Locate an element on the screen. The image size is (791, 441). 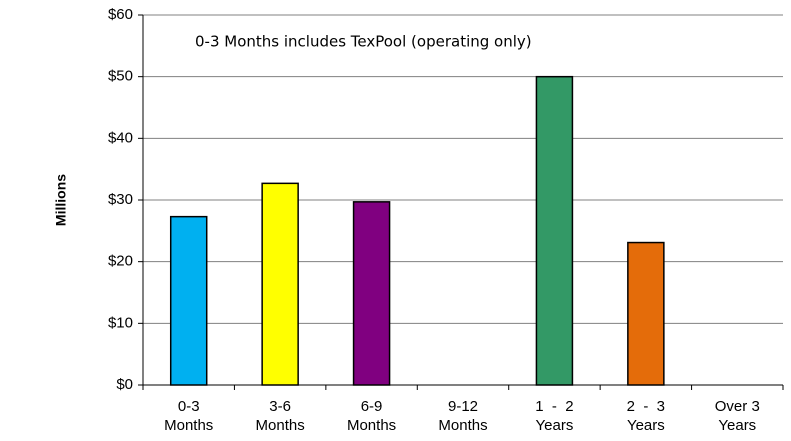
y-tick-label: $0 is located at coordinates (124, 384).